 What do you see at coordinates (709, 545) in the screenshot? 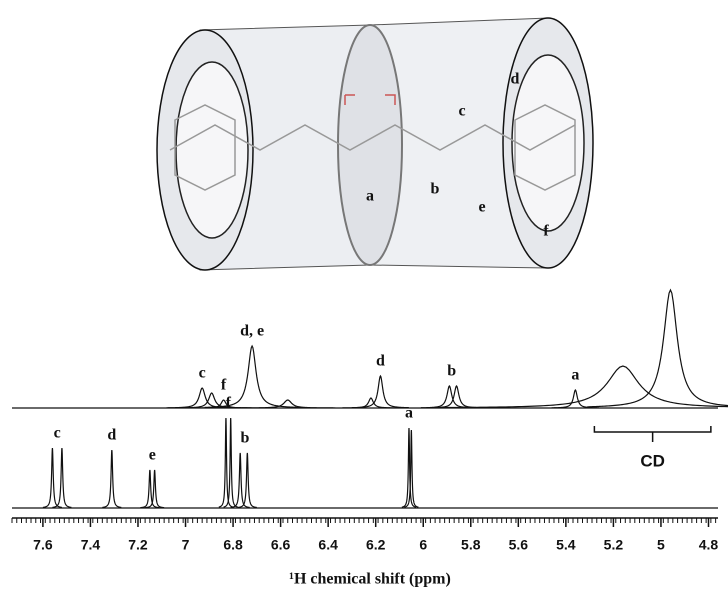
I see `x-tick-label: 4.8` at bounding box center [709, 545].